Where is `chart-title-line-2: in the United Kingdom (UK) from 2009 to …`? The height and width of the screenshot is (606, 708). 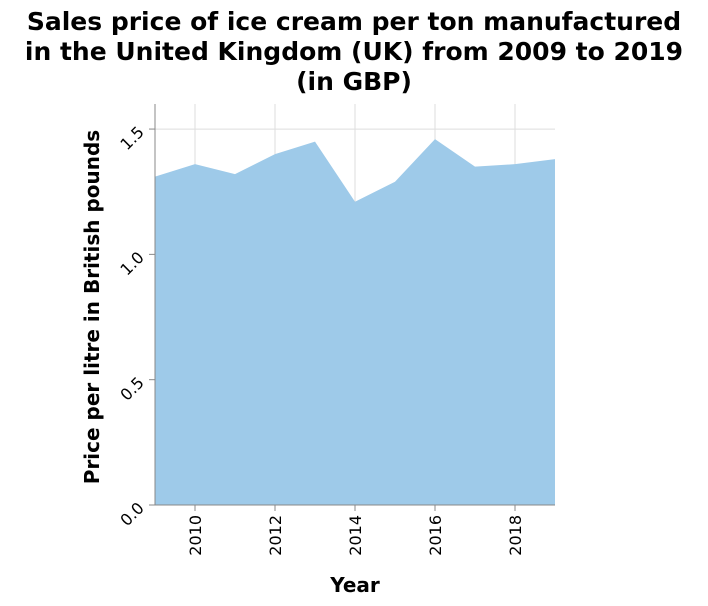 chart-title-line-2: in the United Kingdom (UK) from 2009 to … is located at coordinates (354, 51).